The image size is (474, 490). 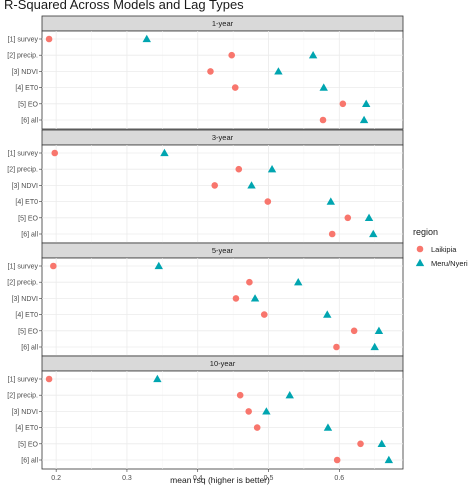 I want to click on facet-strip-label: 5-year, so click(x=223, y=250).